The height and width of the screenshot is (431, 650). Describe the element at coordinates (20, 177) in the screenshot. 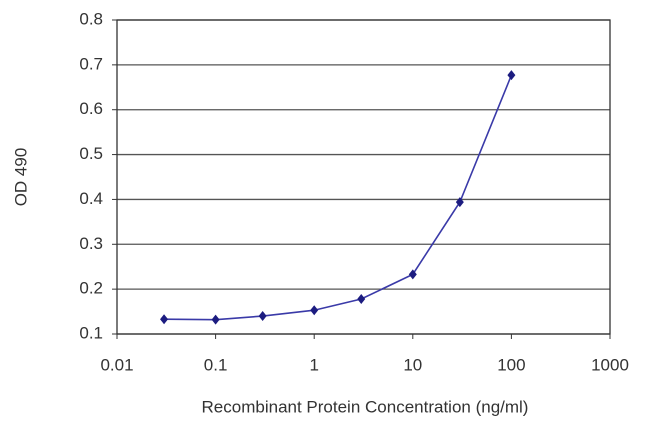

I see `y-axis-label: OD 490` at that location.